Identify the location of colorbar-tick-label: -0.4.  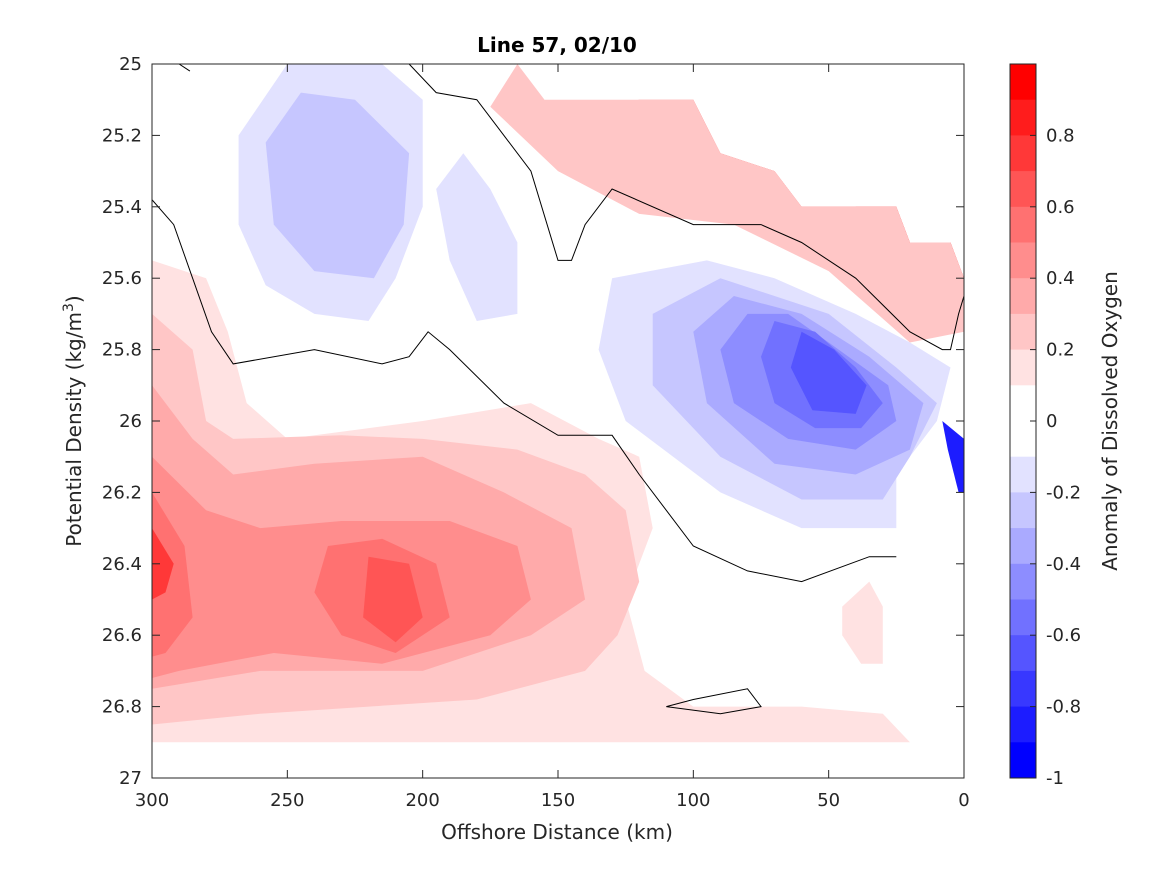
(1063, 564).